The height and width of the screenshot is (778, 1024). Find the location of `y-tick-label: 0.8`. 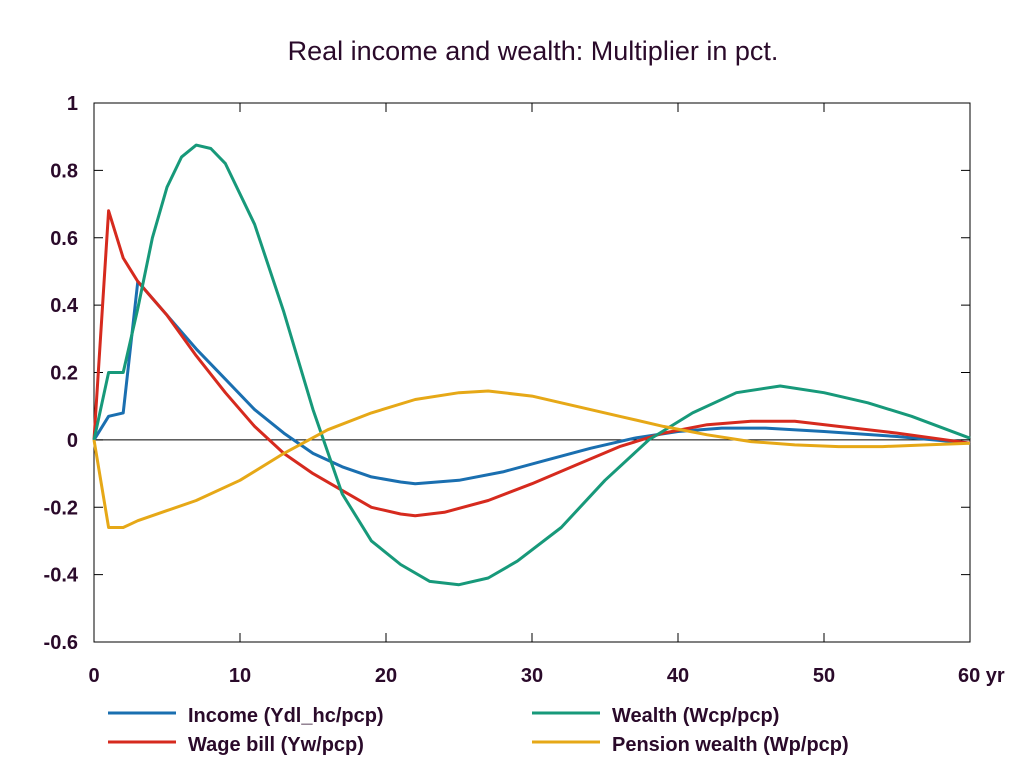

y-tick-label: 0.8 is located at coordinates (64, 171).